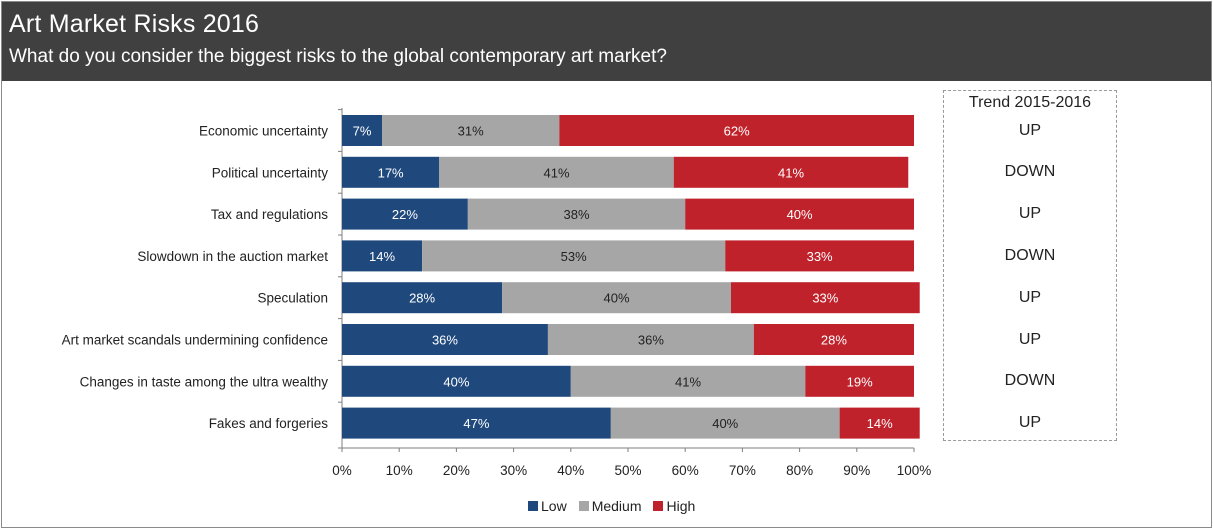 The image size is (1213, 529). I want to click on trend-title: Trend 2015-2016, so click(1030, 102).